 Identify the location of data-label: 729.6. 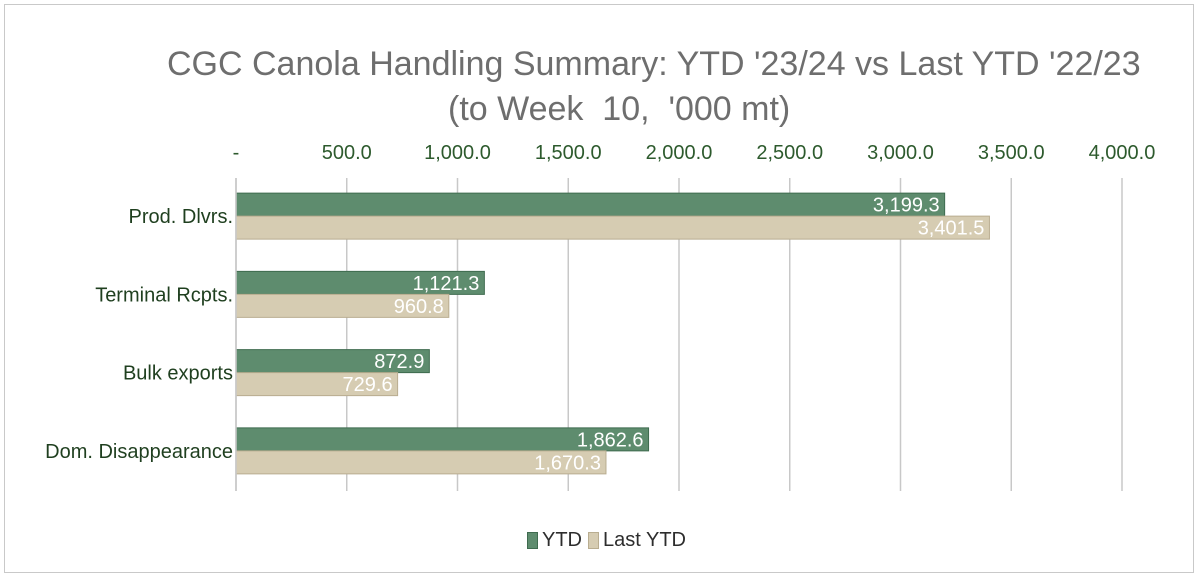
(368, 385).